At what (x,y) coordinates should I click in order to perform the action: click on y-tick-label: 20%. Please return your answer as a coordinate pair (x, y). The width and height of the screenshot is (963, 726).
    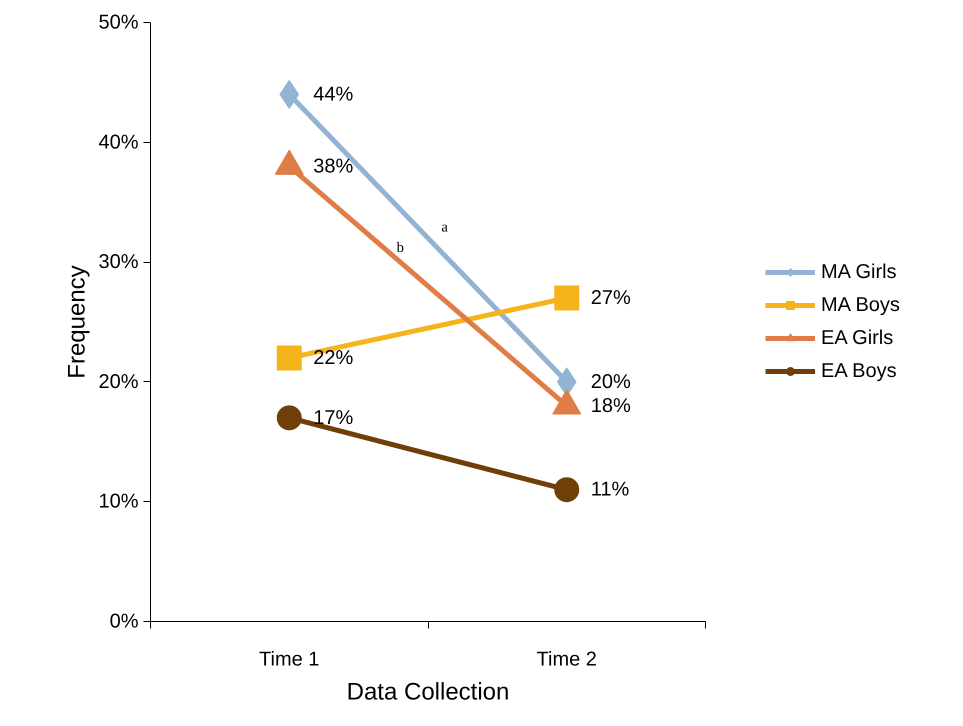
    Looking at the image, I should click on (118, 381).